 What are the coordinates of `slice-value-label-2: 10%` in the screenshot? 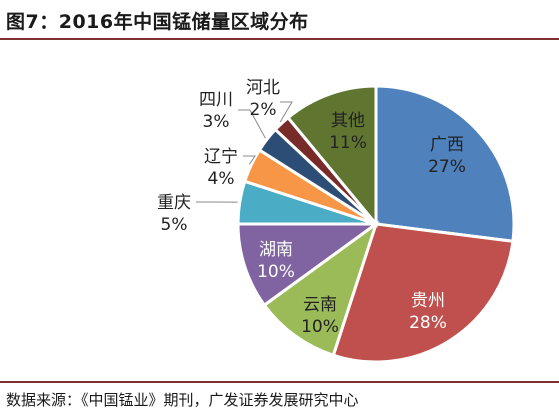 It's located at (320, 327).